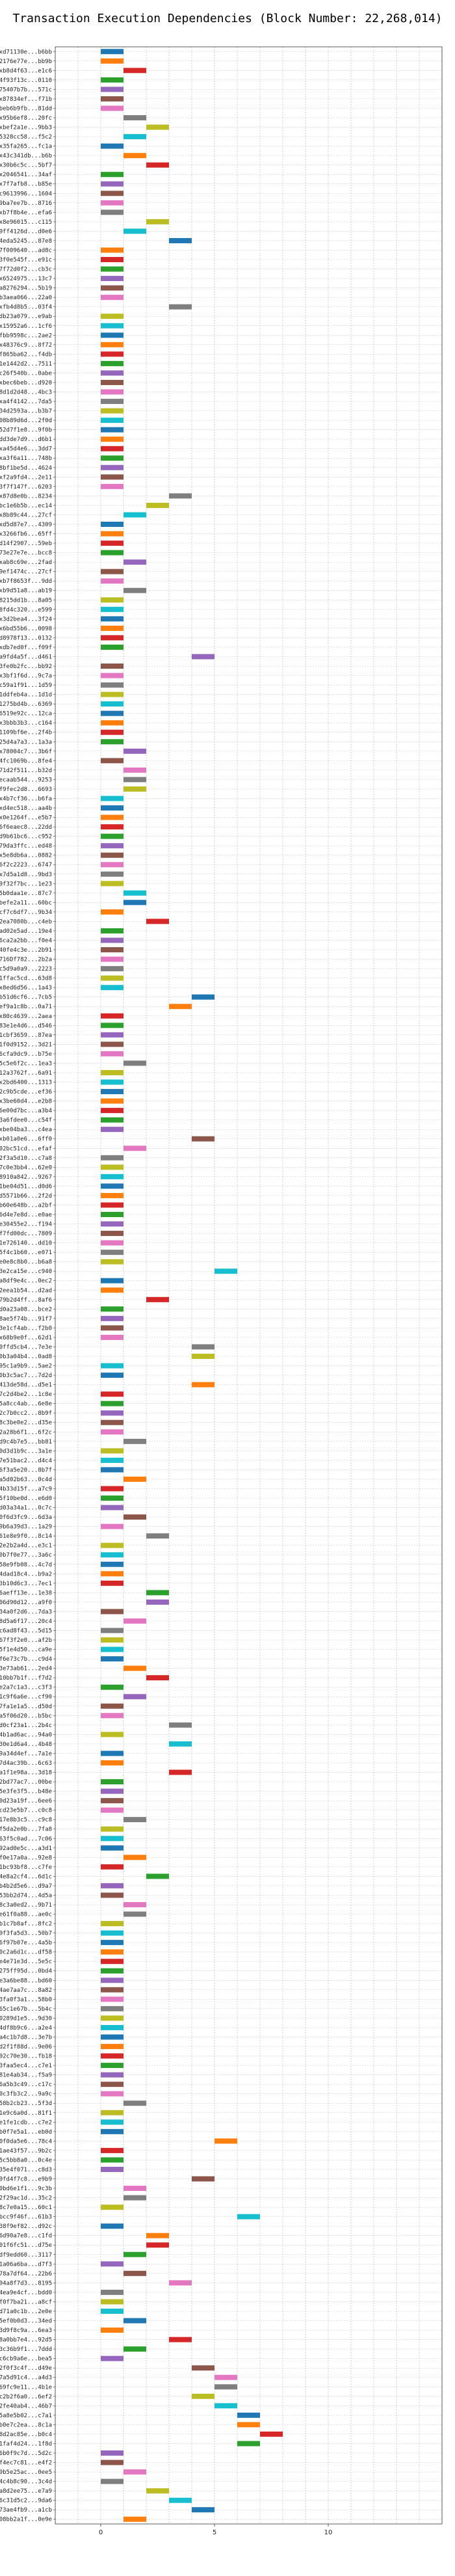 The height and width of the screenshot is (2576, 455). What do you see at coordinates (26, 1839) in the screenshot?
I see `y-tick-label: 0x63f5c0ad...7c06` at bounding box center [26, 1839].